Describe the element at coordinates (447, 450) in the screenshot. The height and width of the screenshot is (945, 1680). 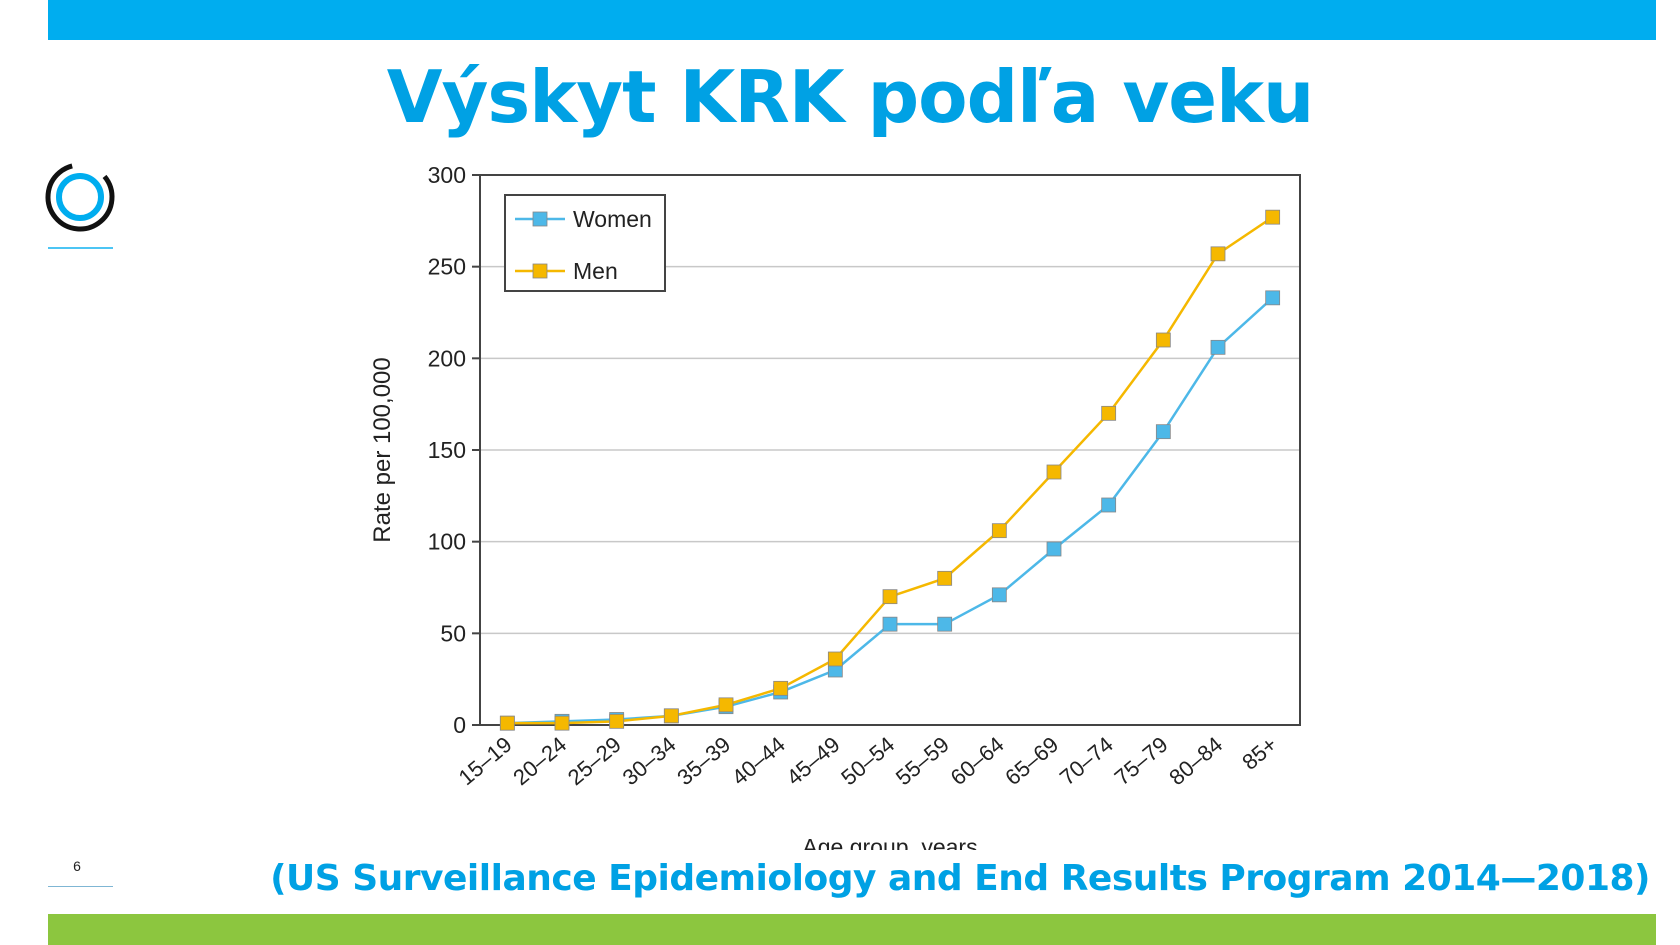
I see `y-tick-label: 150` at that location.